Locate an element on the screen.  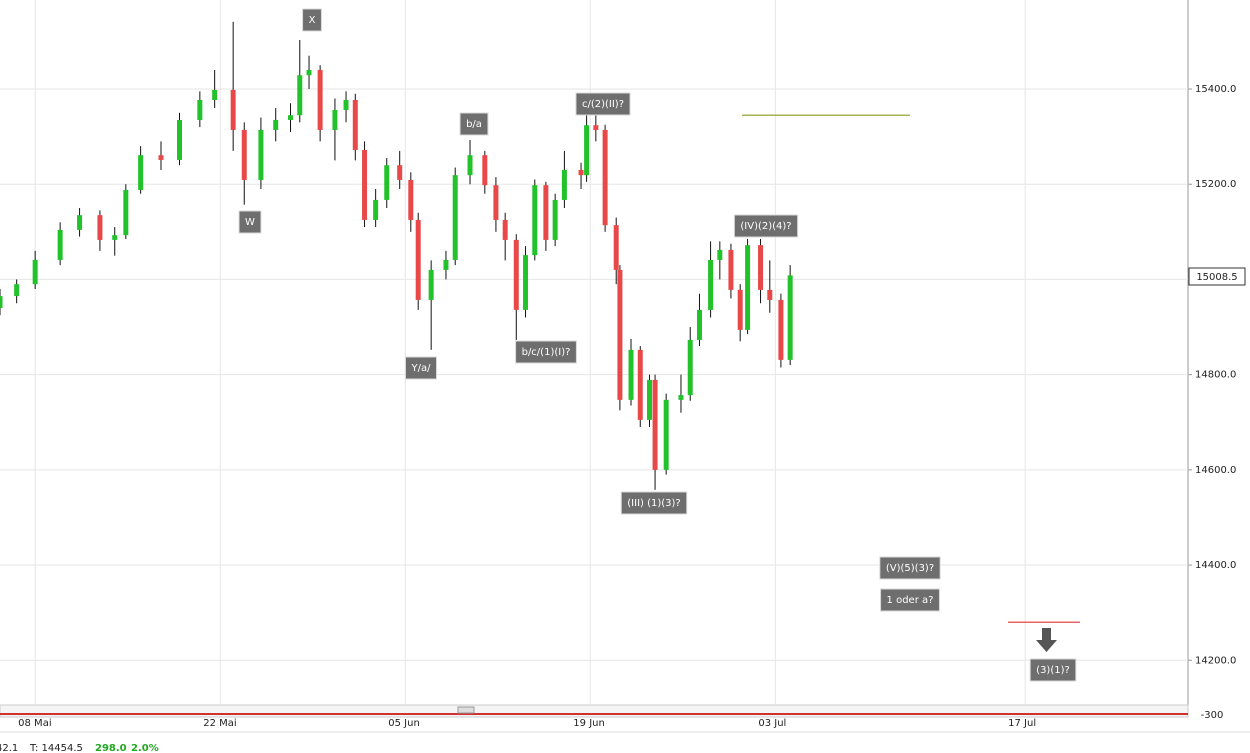
x-tick-label: 19 Jun is located at coordinates (589, 723).